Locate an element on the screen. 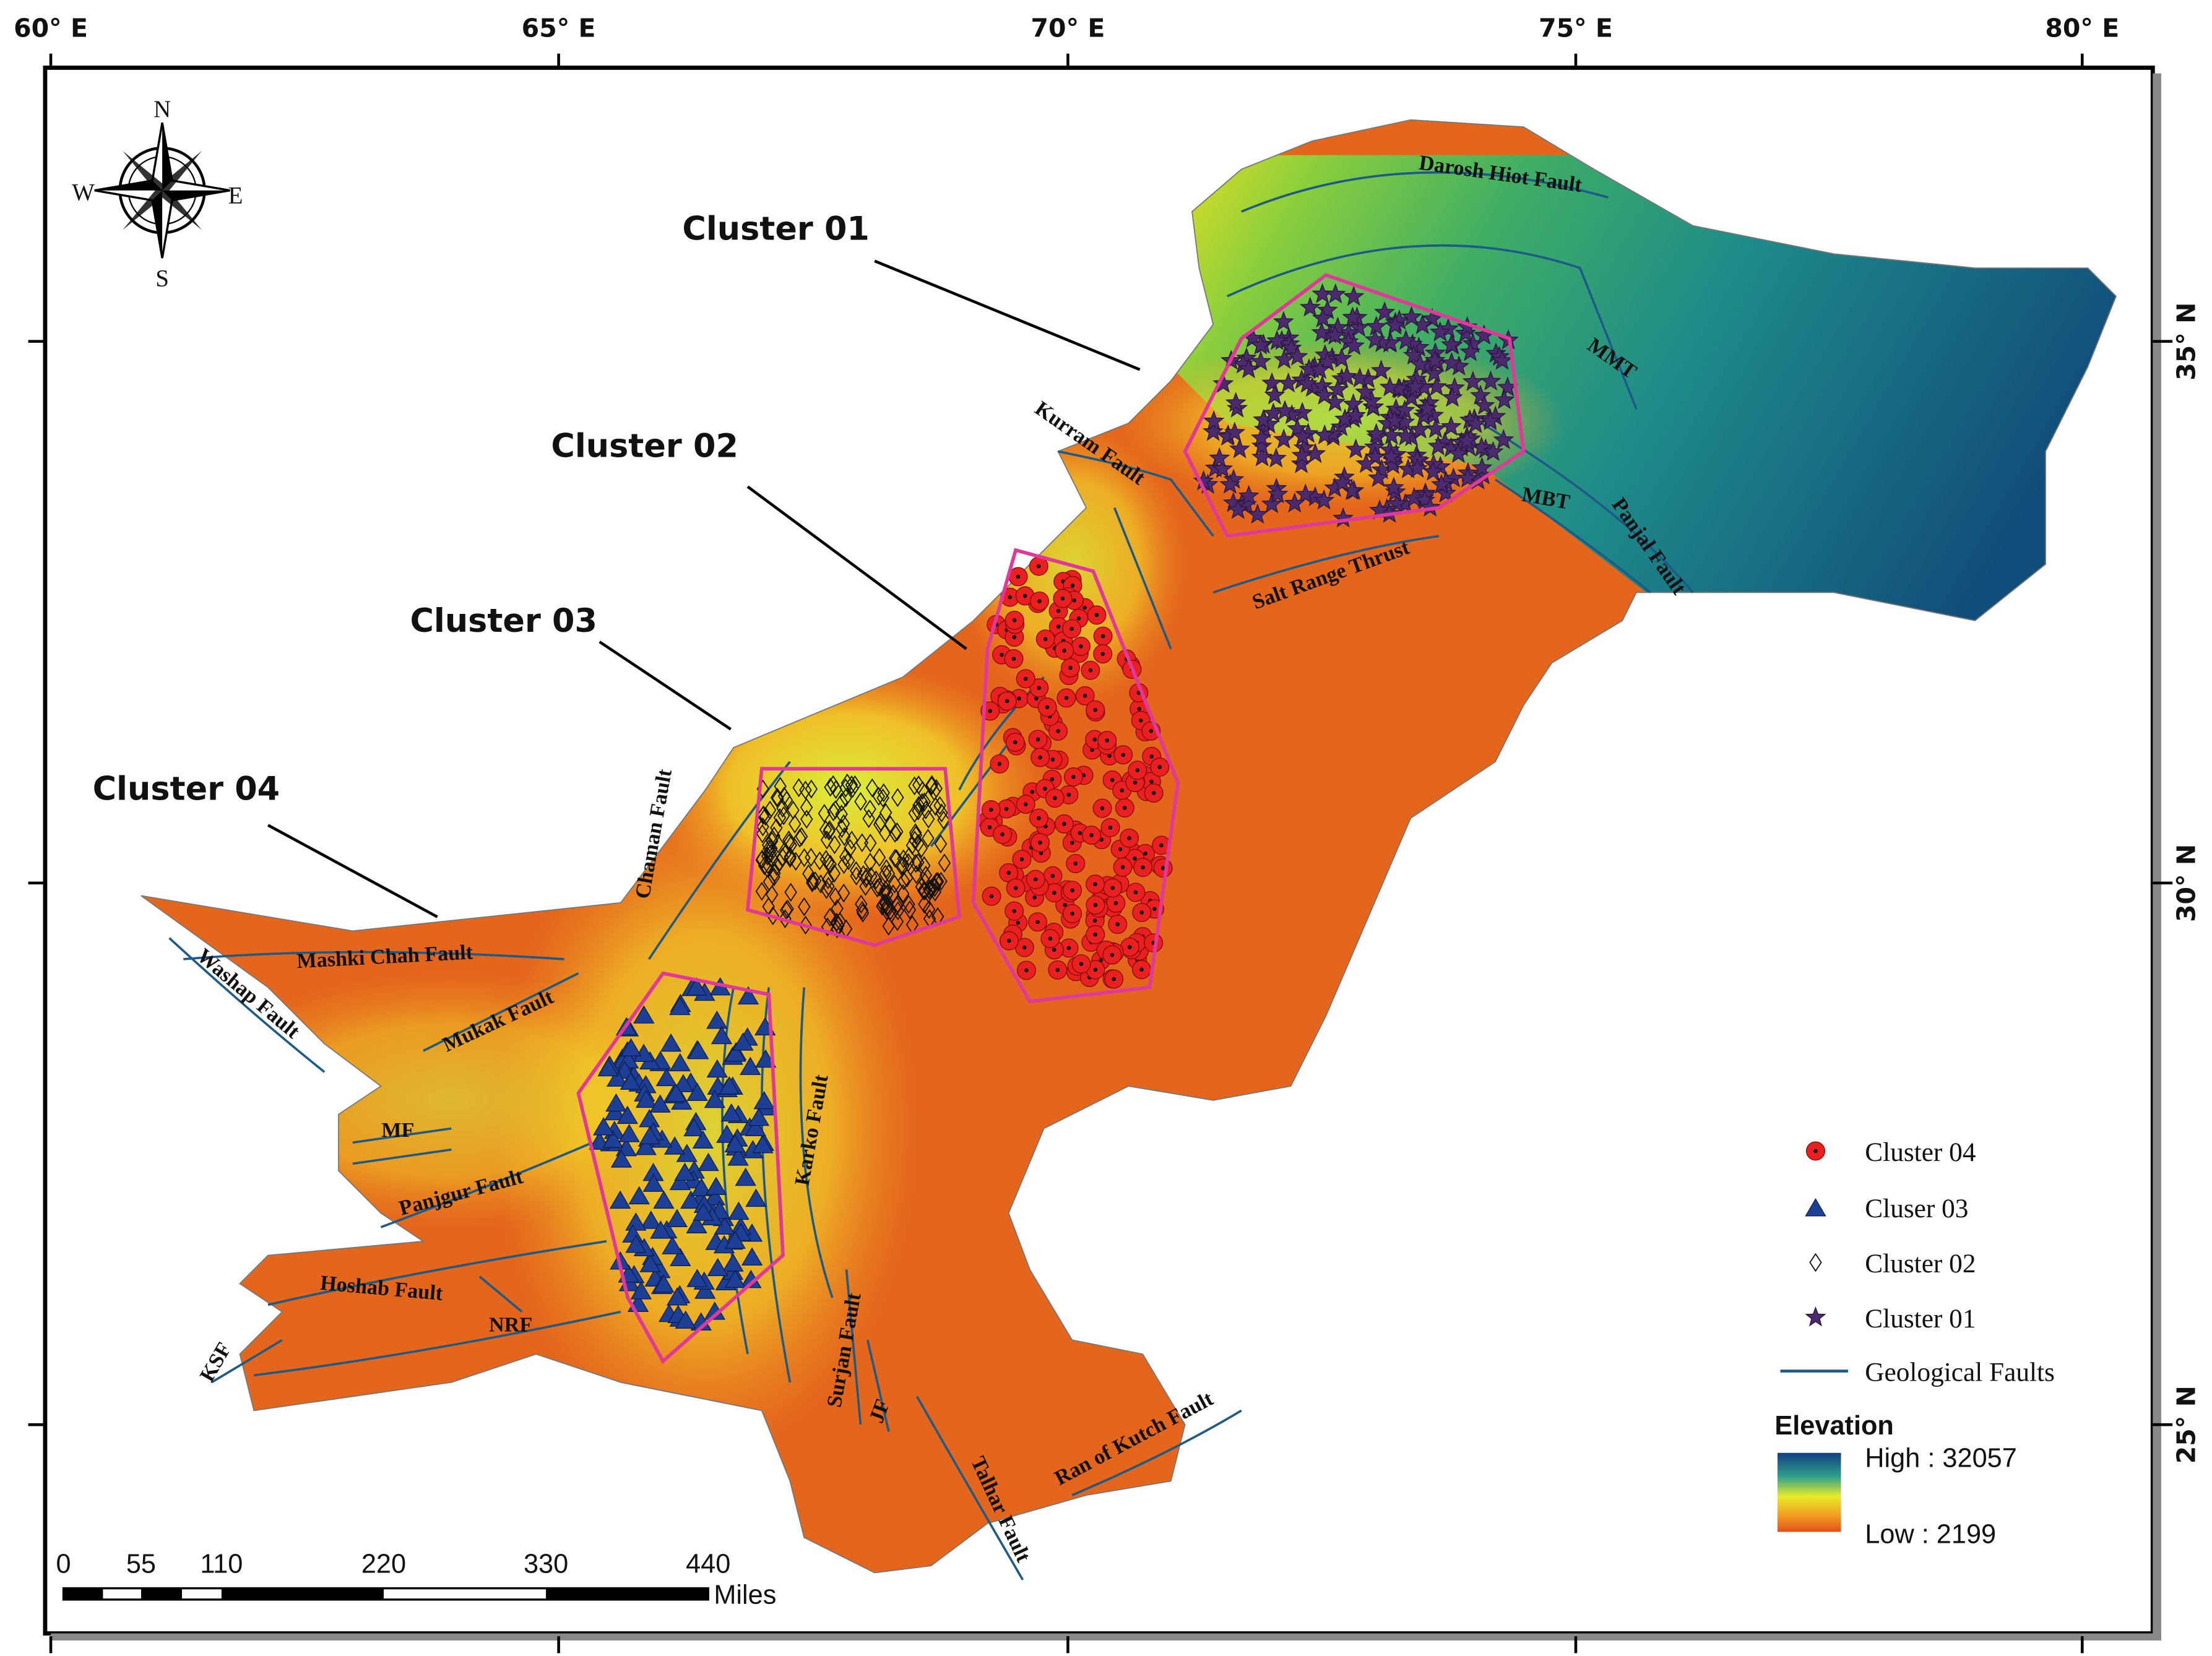 This screenshot has height=1656, width=2212. fault-label: NRF is located at coordinates (510, 1325).